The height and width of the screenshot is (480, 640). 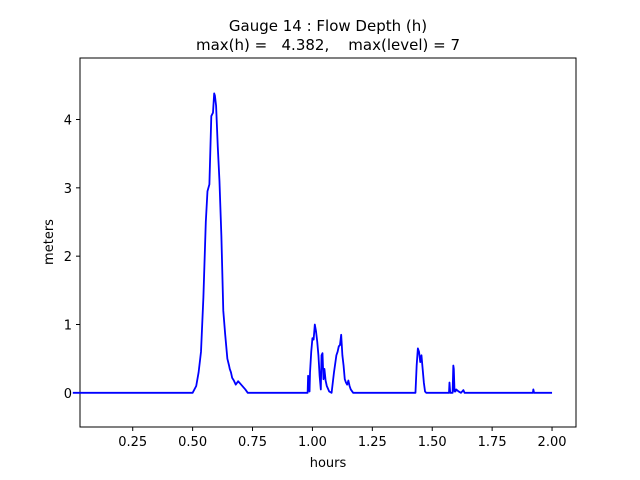 What do you see at coordinates (328, 463) in the screenshot?
I see `x-axis-label: hours` at bounding box center [328, 463].